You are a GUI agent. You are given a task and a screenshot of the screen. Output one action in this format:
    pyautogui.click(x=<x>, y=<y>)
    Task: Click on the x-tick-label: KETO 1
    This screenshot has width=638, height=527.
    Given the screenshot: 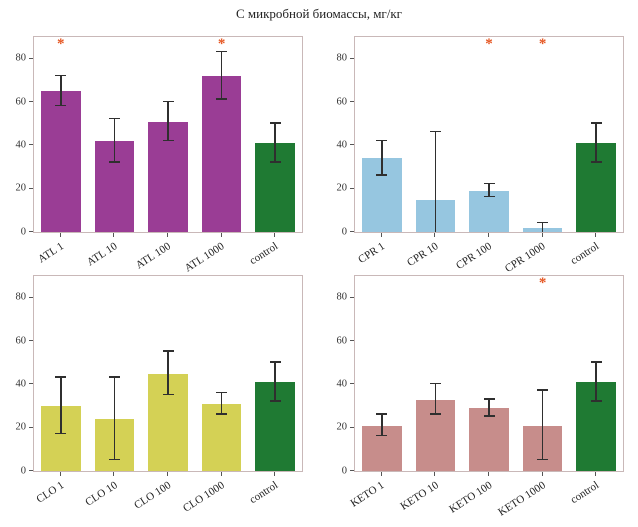 What is the action you would take?
    pyautogui.click(x=367, y=494)
    